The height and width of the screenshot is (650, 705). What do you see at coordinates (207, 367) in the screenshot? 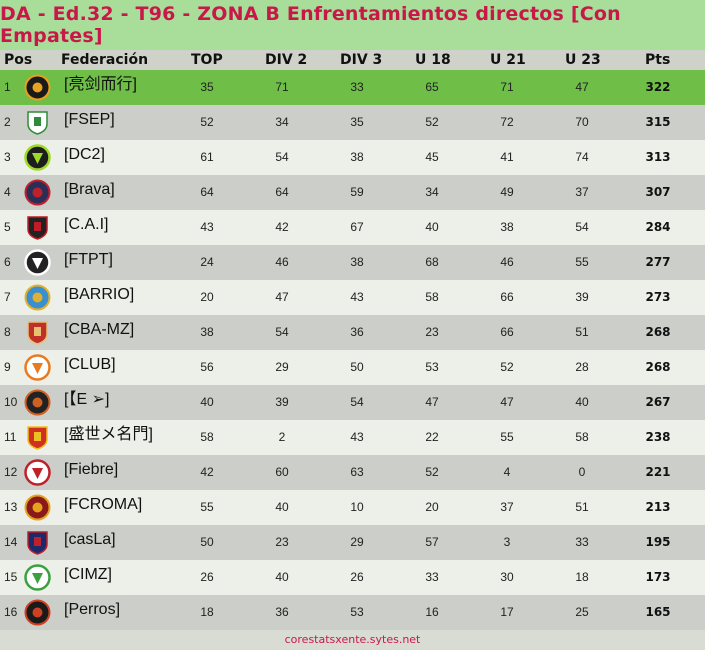
I see `score-top: 56` at bounding box center [207, 367].